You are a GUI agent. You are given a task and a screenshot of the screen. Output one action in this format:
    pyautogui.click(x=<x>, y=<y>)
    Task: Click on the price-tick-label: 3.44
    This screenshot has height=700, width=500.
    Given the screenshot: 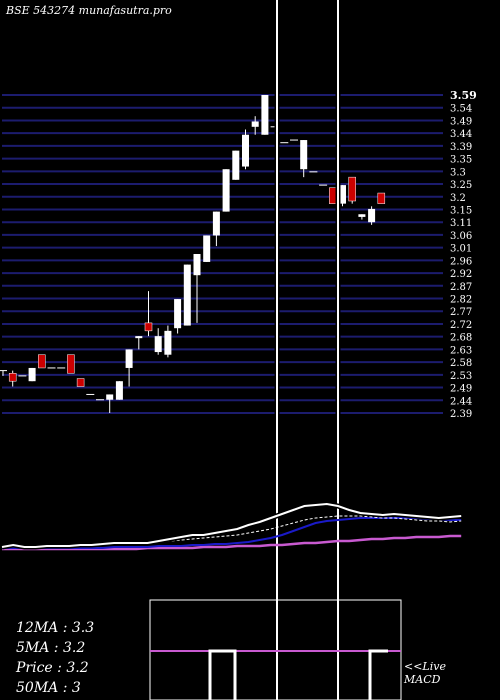 What is the action you would take?
    pyautogui.click(x=461, y=134)
    